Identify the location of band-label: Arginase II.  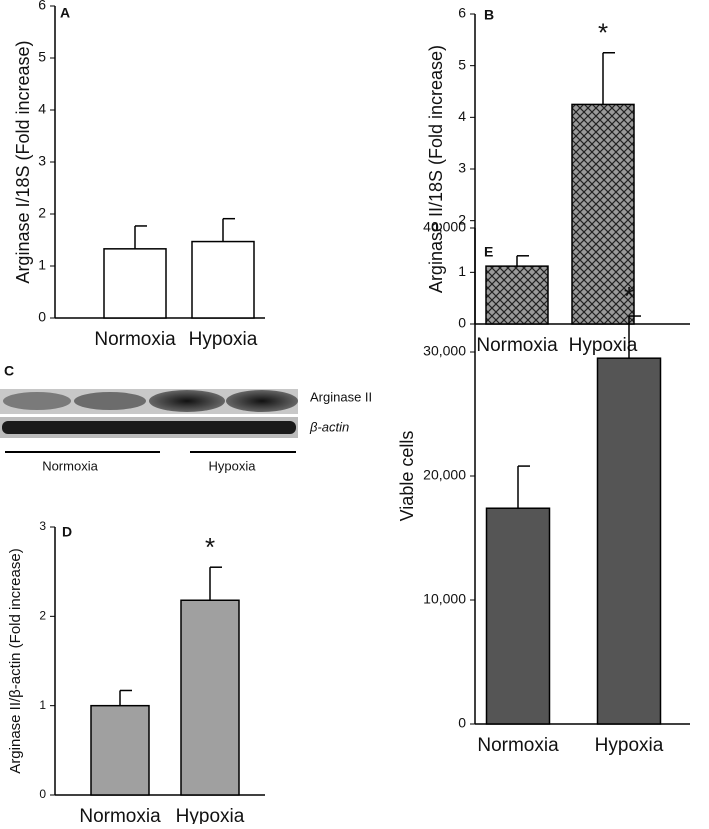
(341, 396).